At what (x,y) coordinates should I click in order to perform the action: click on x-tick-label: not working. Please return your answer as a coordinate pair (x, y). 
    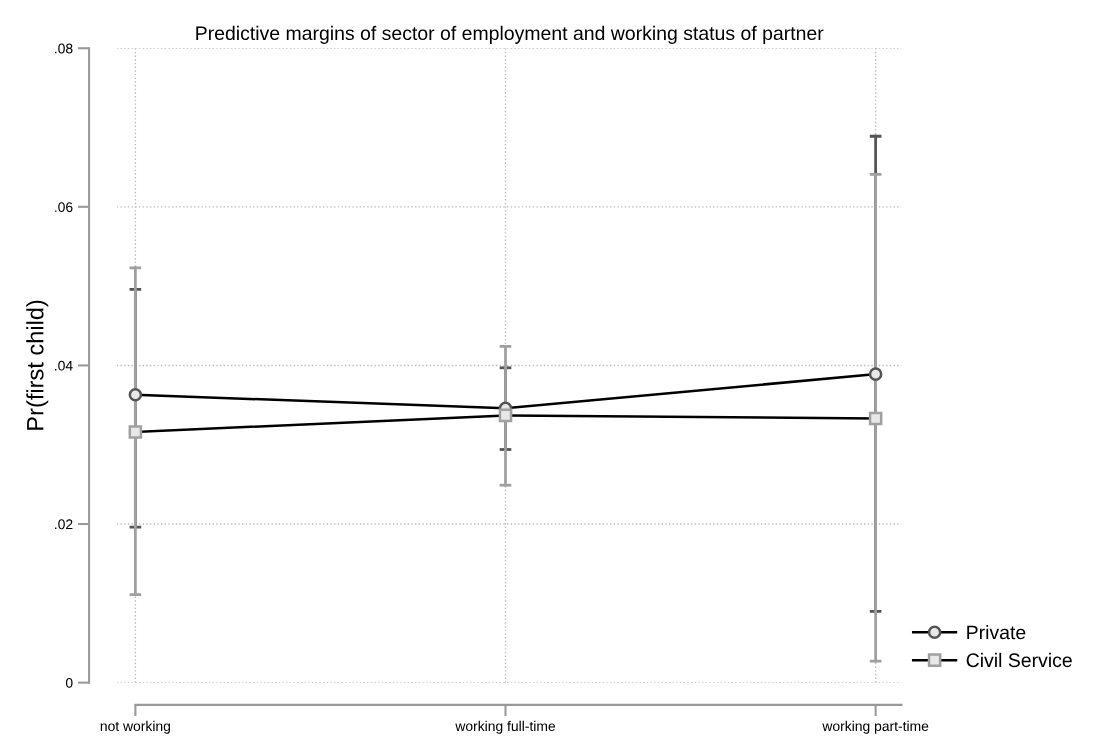
    Looking at the image, I should click on (135, 727).